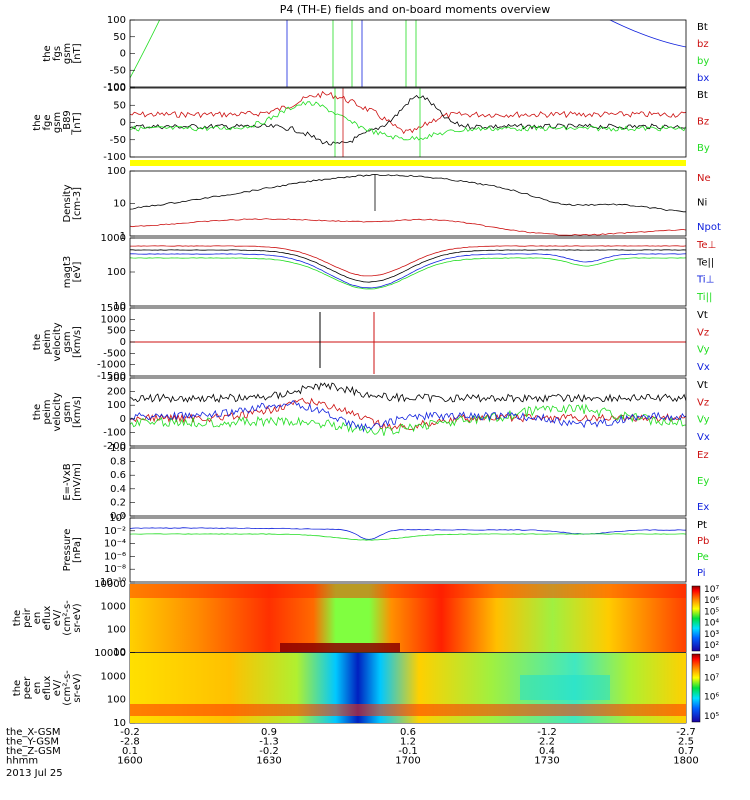 This screenshot has width=750, height=800. Describe the element at coordinates (129, 761) in the screenshot. I see `footer-value: 1600` at that location.